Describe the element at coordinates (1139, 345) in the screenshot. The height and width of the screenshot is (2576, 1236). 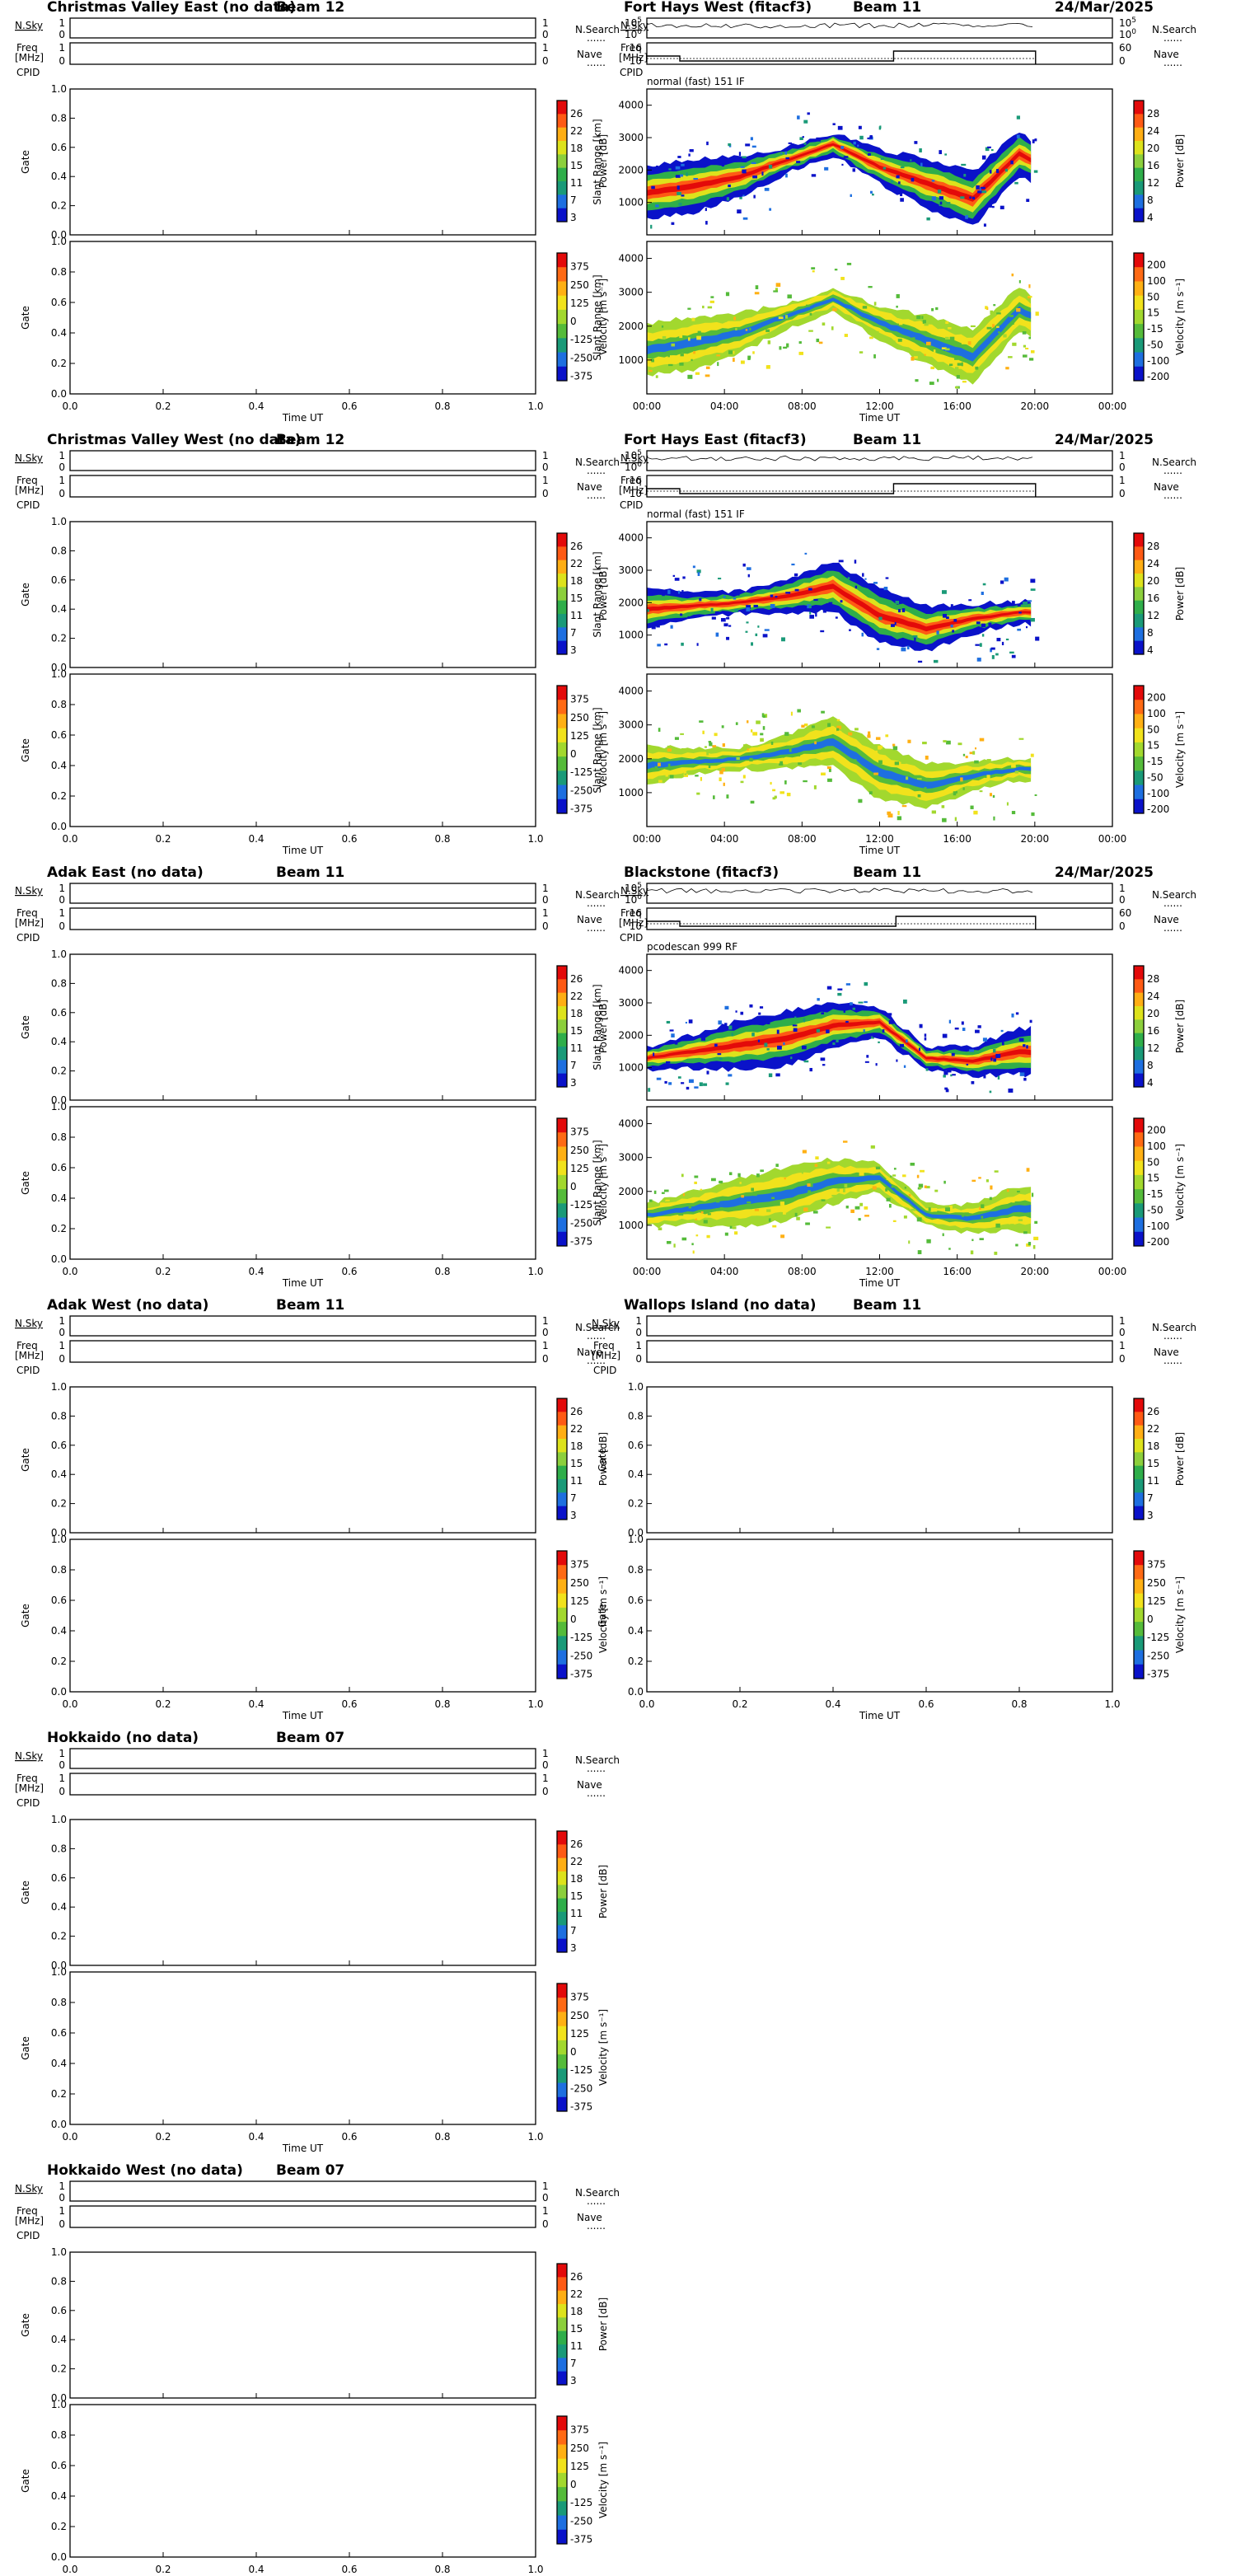
I see `fort-hays-west-velocity-colorbar-swatch` at that location.